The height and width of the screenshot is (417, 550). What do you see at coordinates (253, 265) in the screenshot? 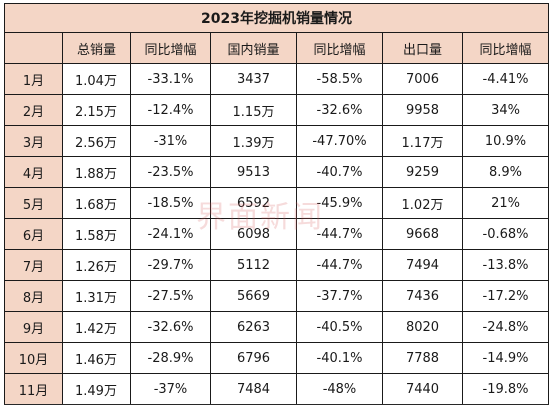
I see `table-cell: 5112` at bounding box center [253, 265].